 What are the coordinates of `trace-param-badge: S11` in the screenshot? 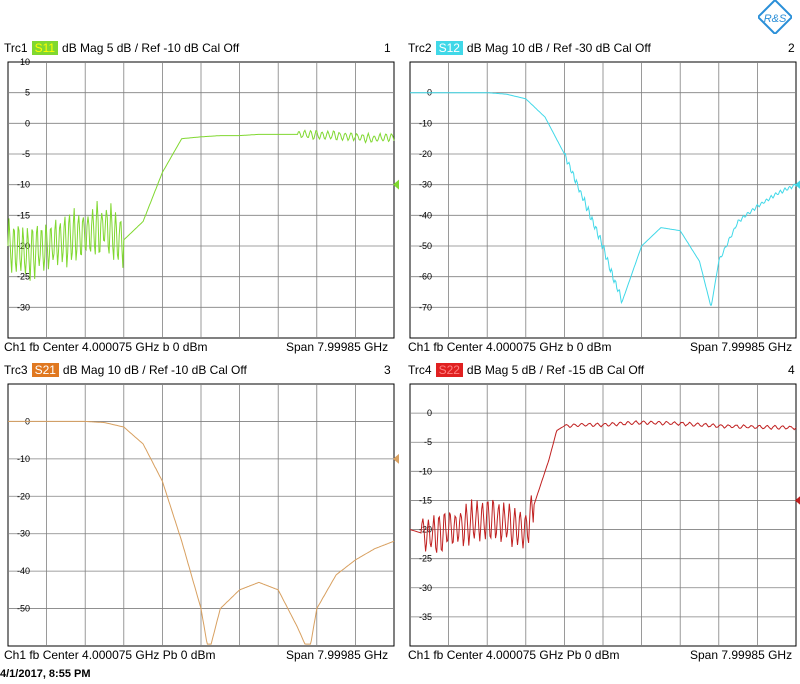 It's located at (45, 48).